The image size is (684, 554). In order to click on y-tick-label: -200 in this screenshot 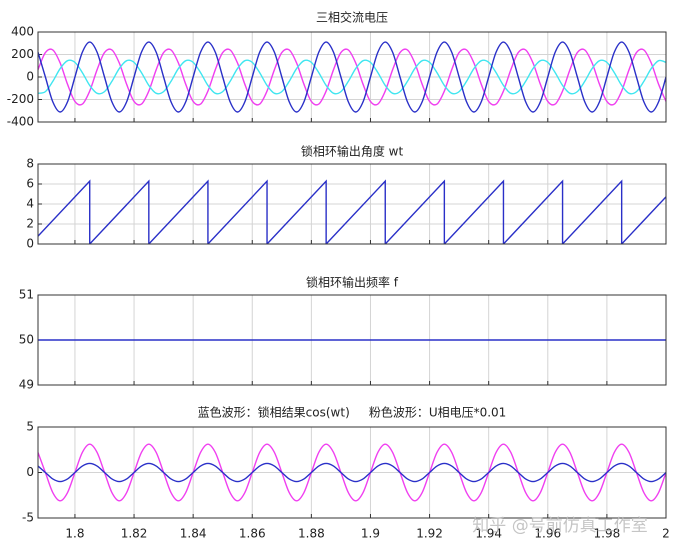, I will do `click(20, 99)`.